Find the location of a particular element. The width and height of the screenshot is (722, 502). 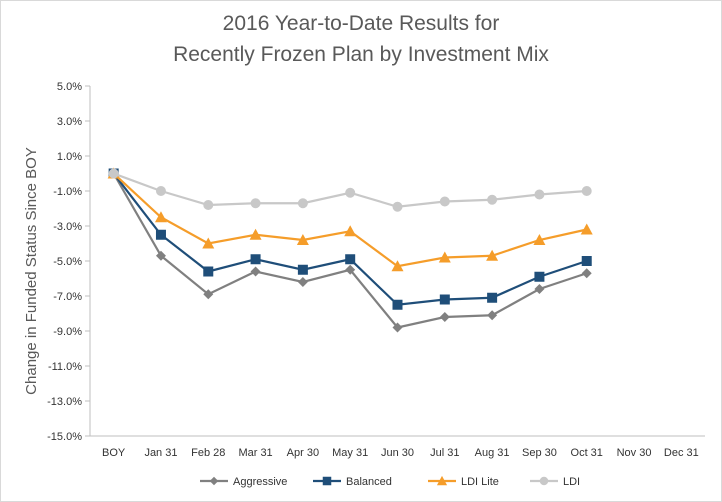

x-tick-label: Apr 30 is located at coordinates (303, 453).